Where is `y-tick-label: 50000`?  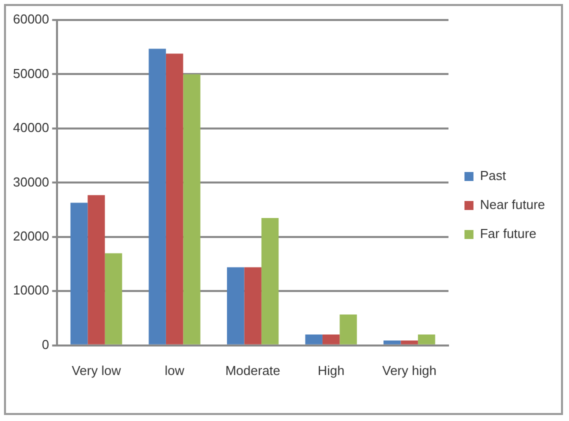
y-tick-label: 50000 is located at coordinates (31, 73).